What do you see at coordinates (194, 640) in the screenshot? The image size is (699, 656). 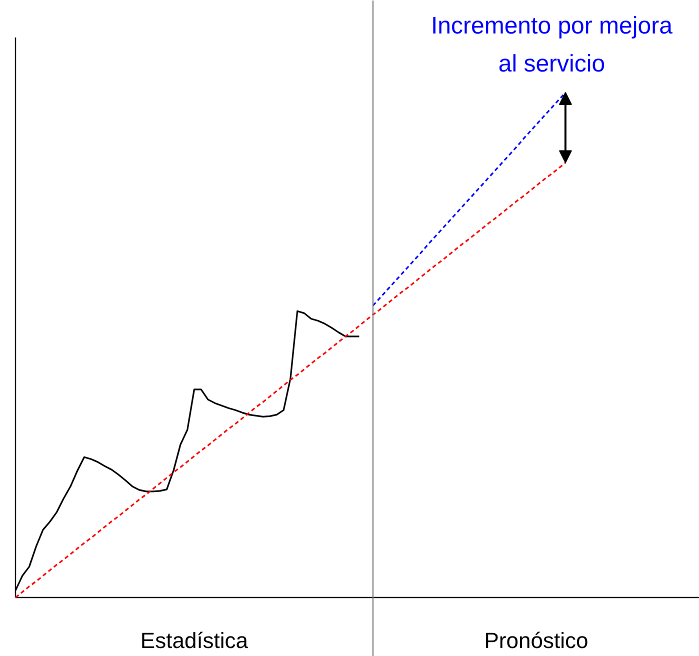 I see `text: Estadística` at bounding box center [194, 640].